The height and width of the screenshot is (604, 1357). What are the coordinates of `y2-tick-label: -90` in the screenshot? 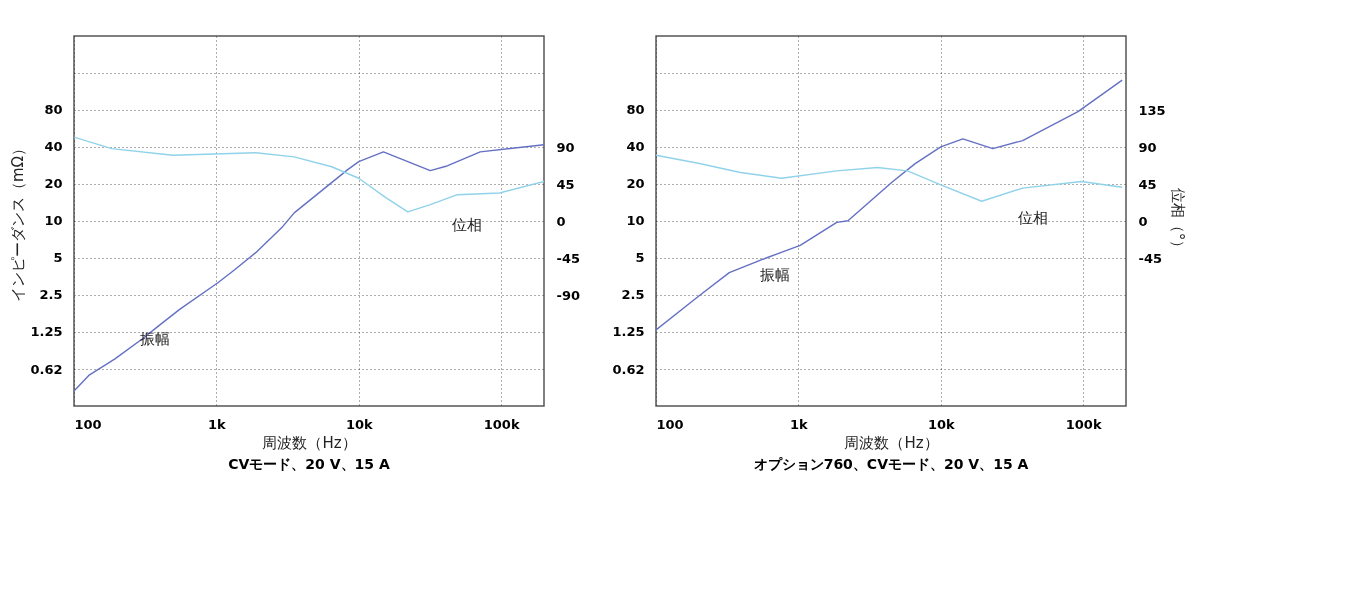 It's located at (568, 295).